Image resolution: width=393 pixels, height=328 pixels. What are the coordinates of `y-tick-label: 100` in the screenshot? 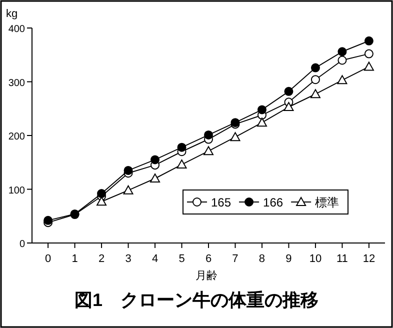 It's located at (17, 190).